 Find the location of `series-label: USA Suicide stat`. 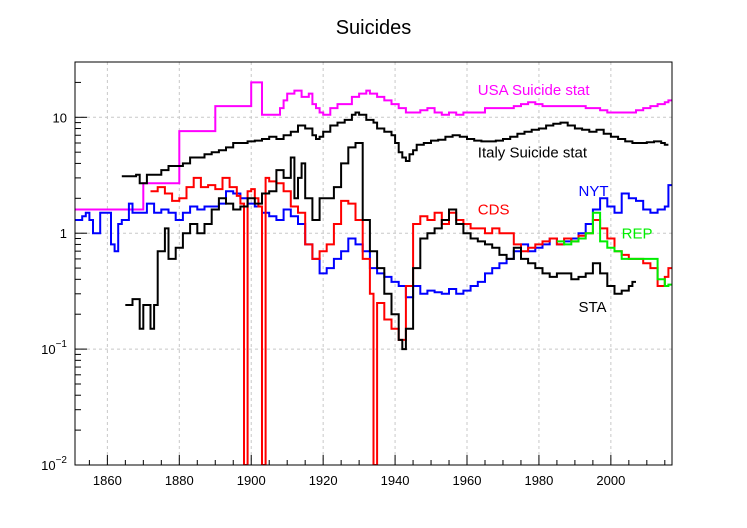

series-label: USA Suicide stat is located at coordinates (534, 90).